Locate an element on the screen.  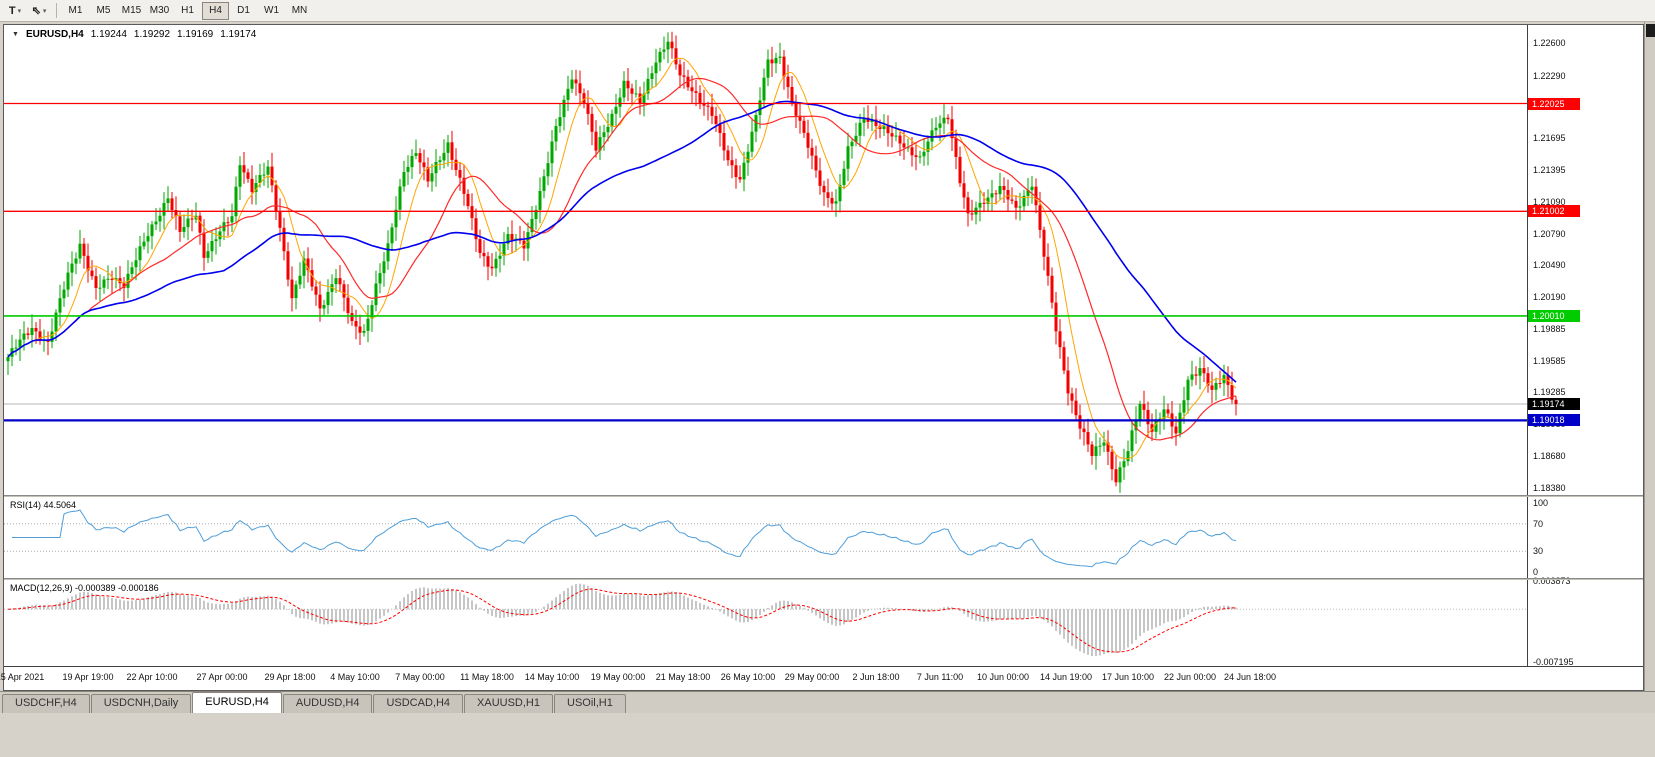
text-tool-button: T ▾ is located at coordinates (15, 11).